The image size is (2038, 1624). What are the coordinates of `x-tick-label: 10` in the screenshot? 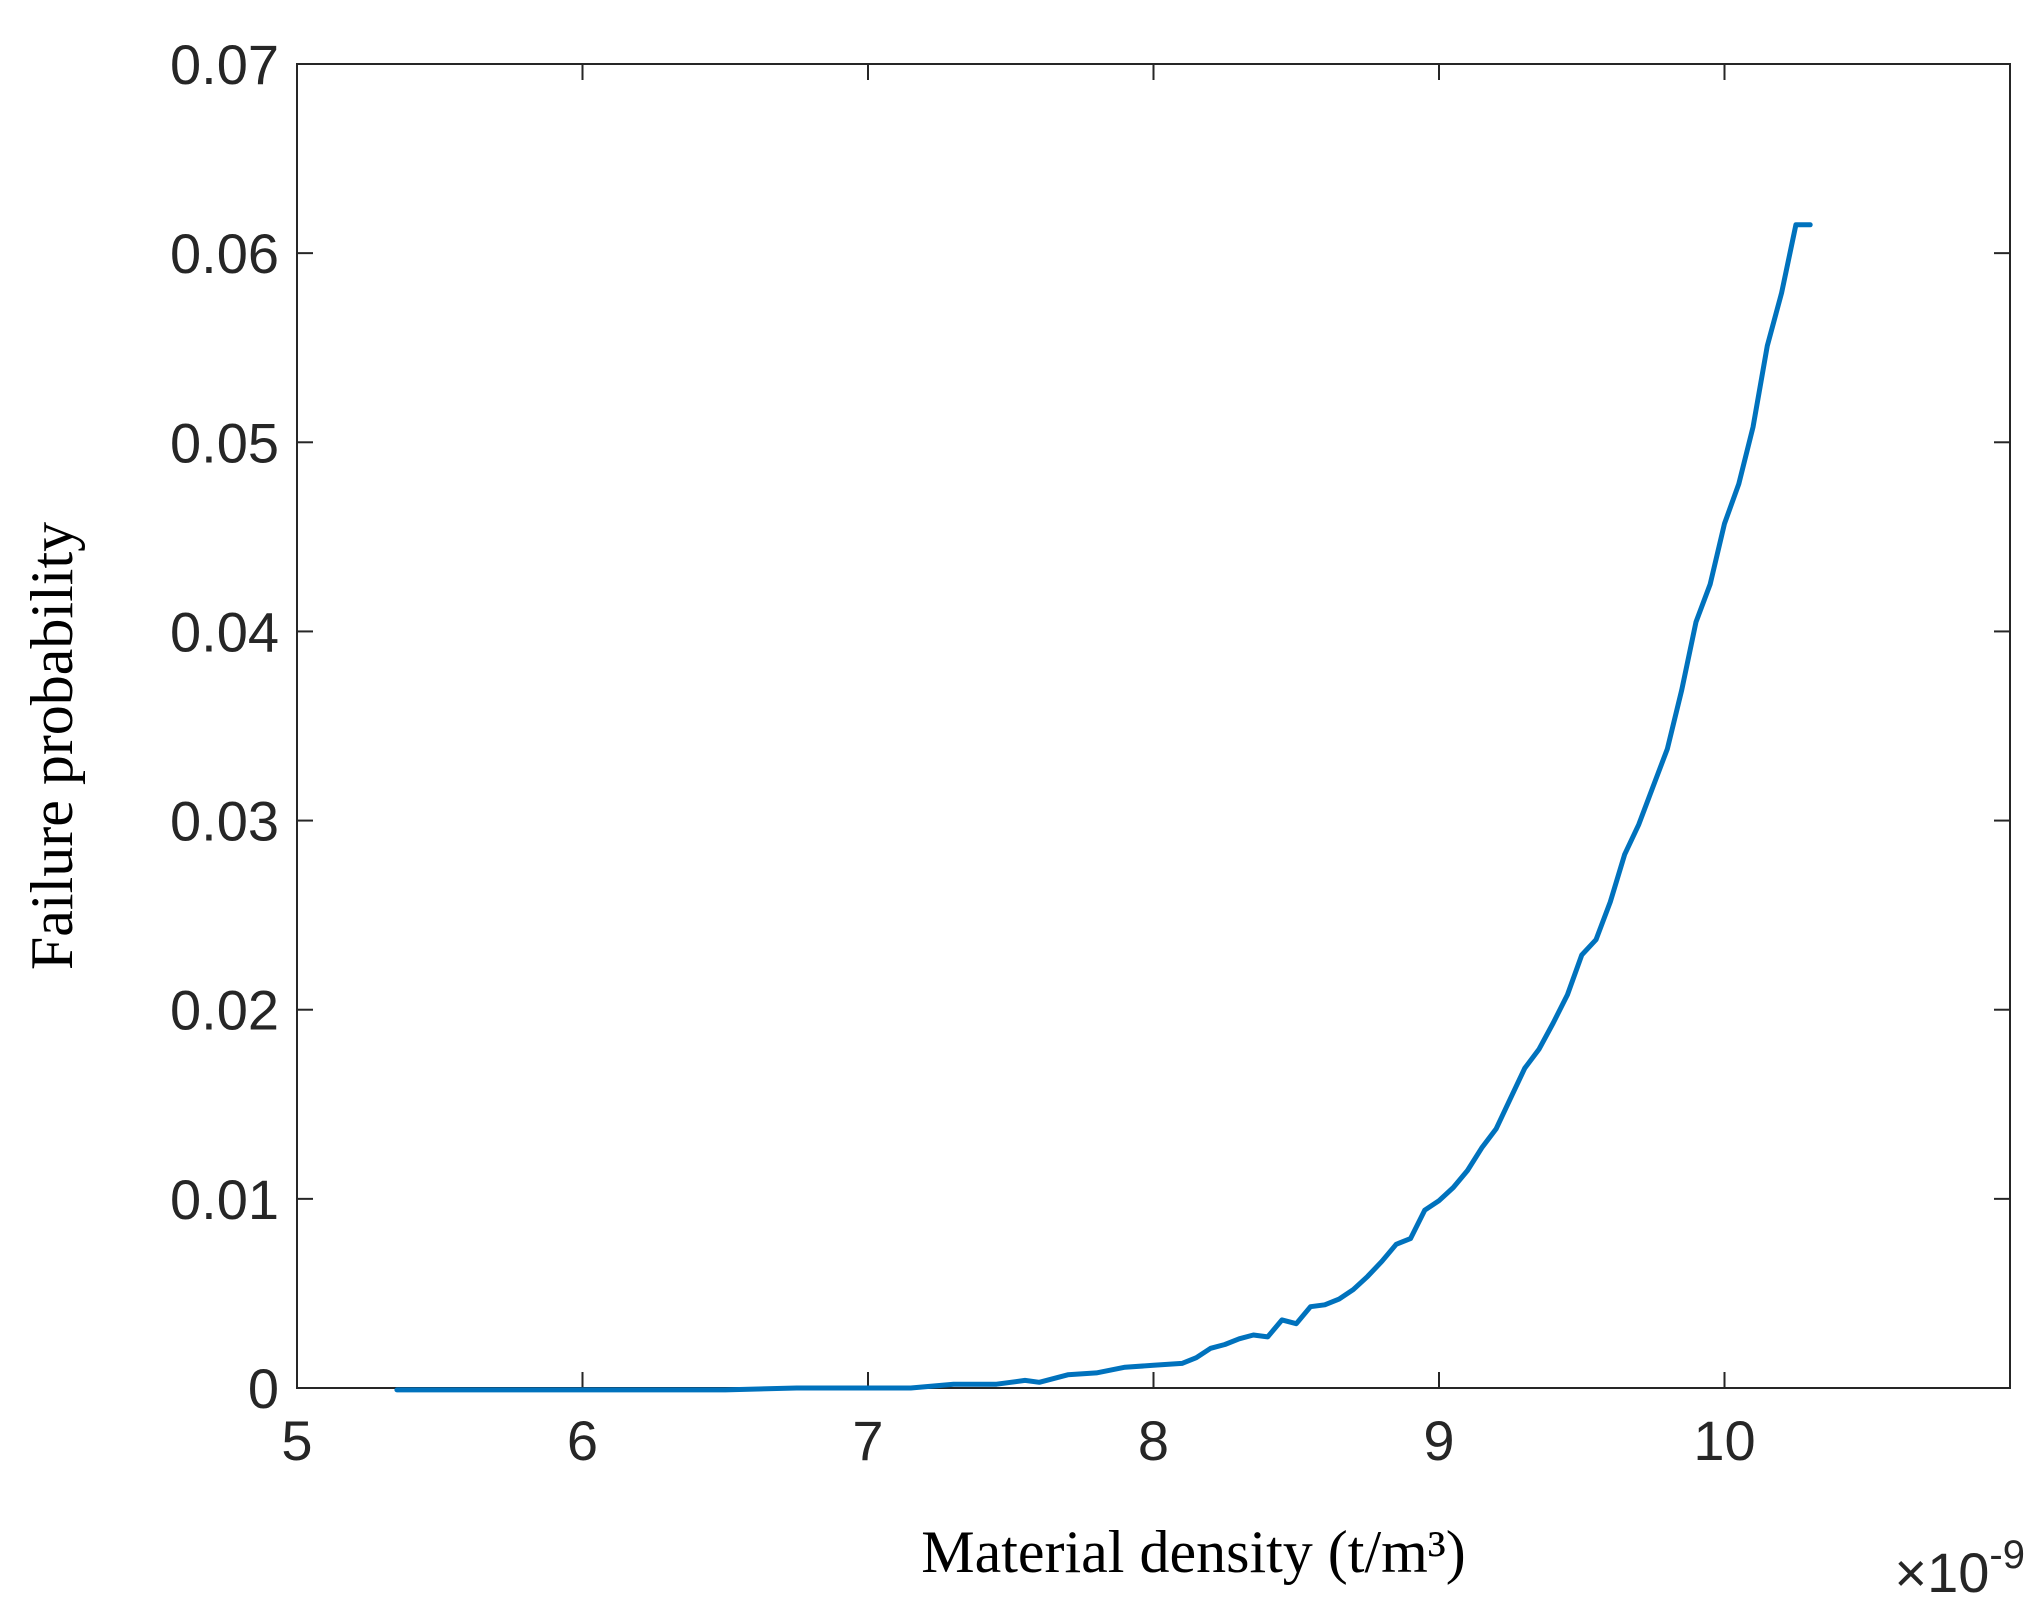 It's located at (1724, 1440).